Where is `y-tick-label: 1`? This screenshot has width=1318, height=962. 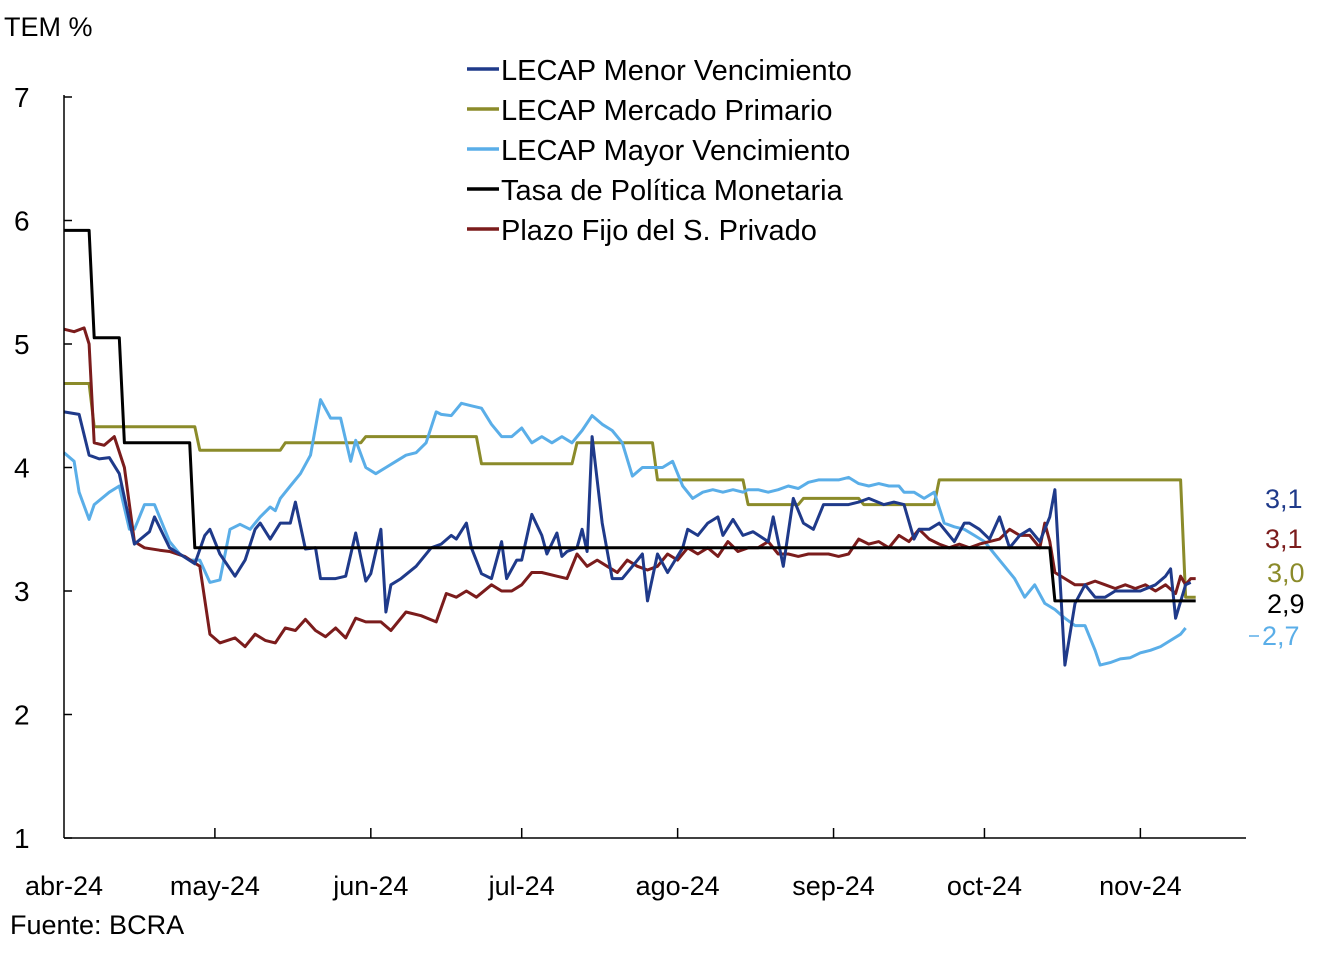 y-tick-label: 1 is located at coordinates (22, 838).